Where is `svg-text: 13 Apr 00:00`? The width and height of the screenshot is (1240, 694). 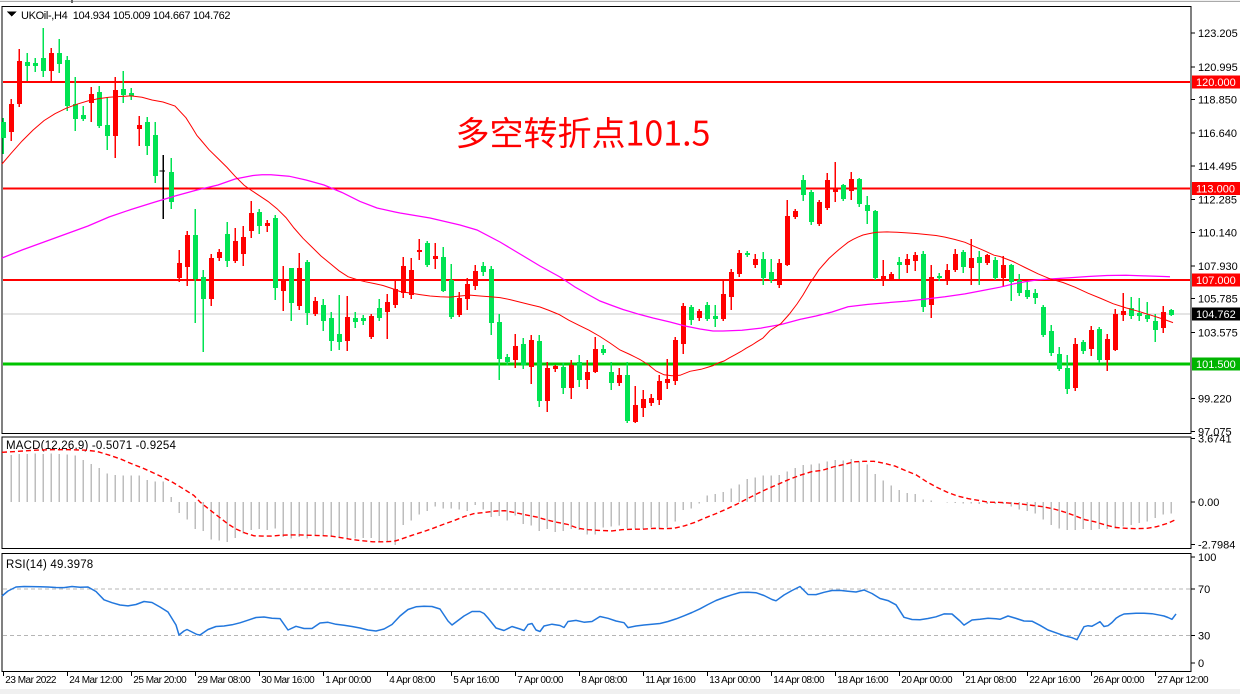
svg-text: 13 Apr 00:00 is located at coordinates (735, 680).